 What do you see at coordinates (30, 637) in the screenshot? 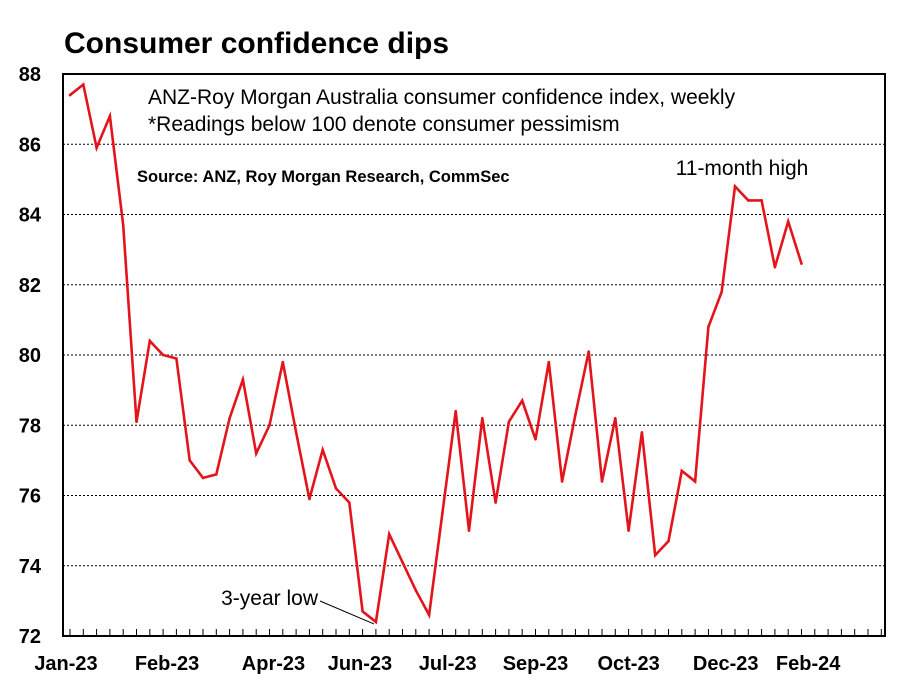
I see `y-tick-label: 72` at bounding box center [30, 637].